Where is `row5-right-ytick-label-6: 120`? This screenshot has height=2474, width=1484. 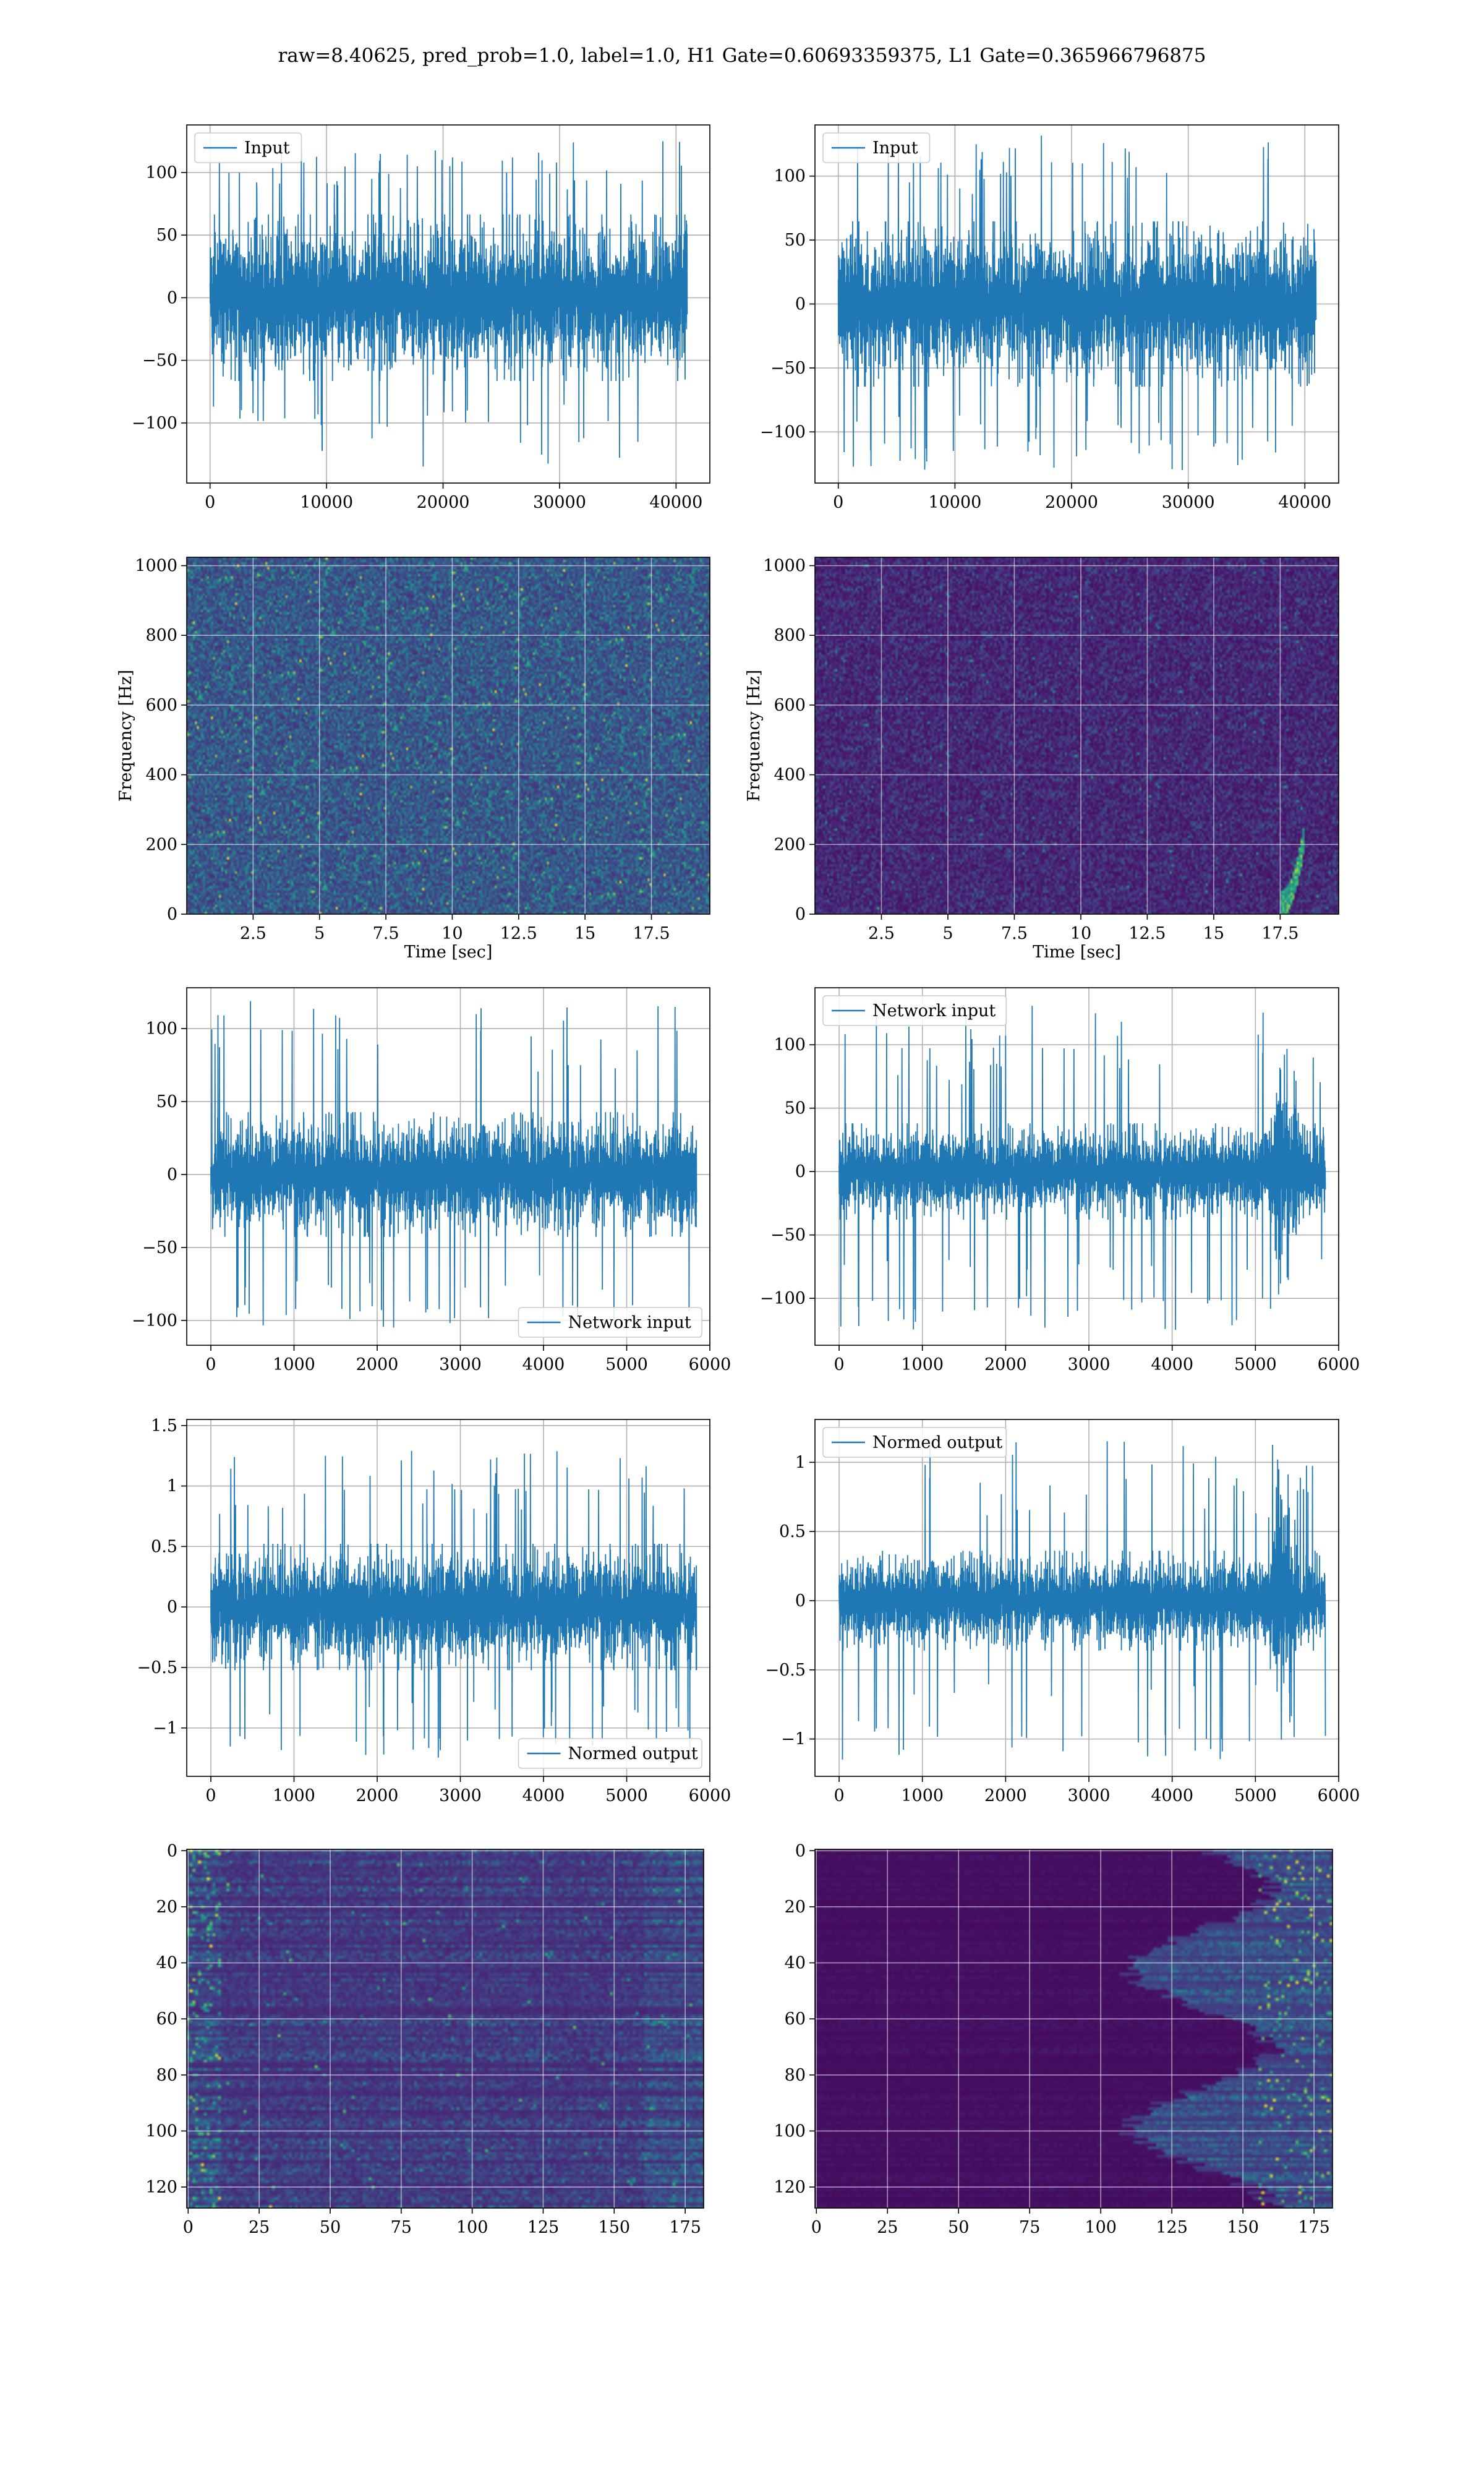
row5-right-ytick-label-6: 120 is located at coordinates (790, 2187).